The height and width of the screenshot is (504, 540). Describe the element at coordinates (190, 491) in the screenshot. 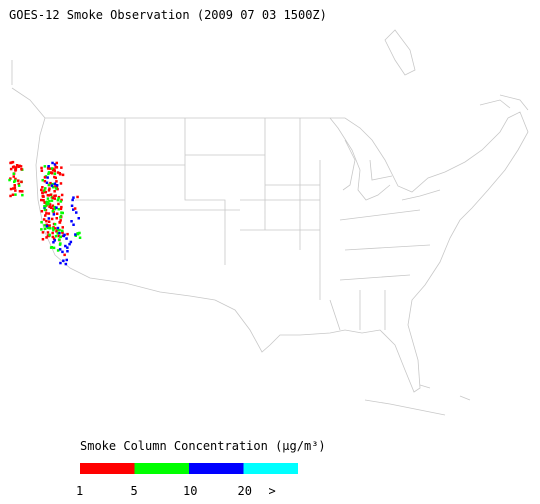

I see `legend-tick-label: 10` at that location.